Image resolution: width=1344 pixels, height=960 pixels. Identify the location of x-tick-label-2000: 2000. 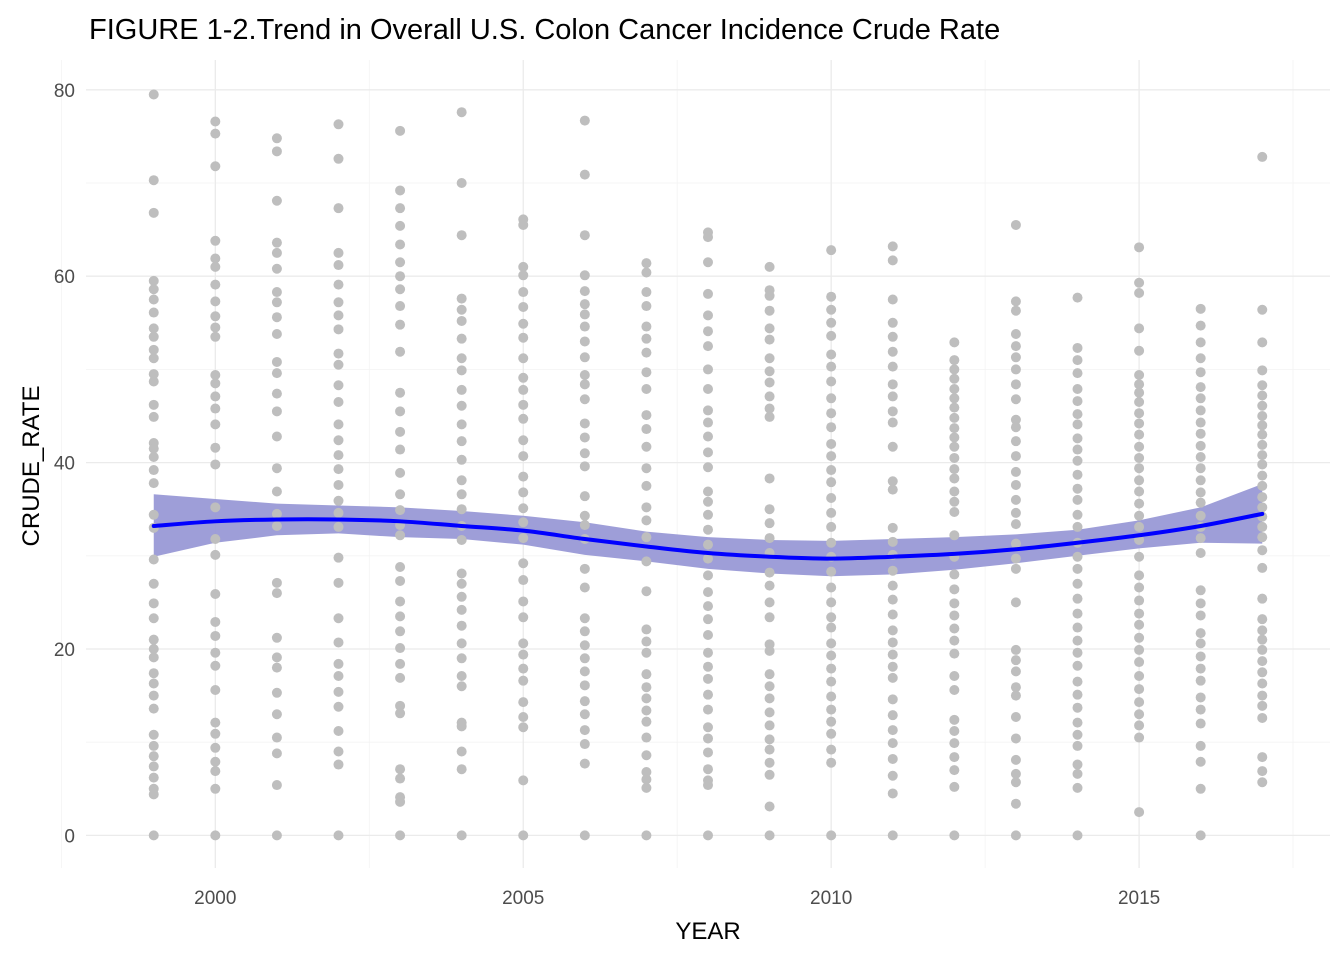
(215, 898).